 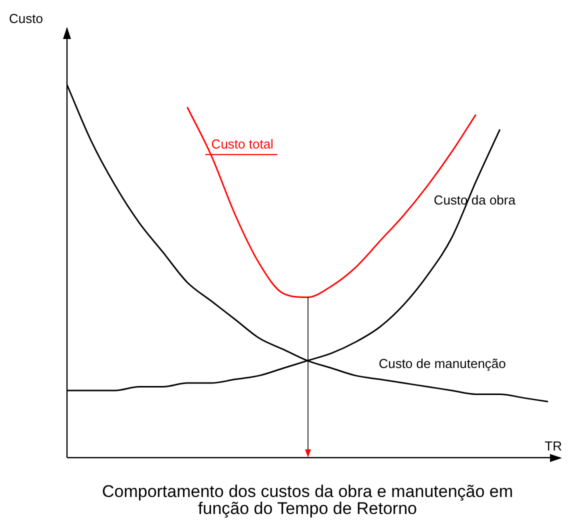 I want to click on y-axis-title: Custo, so click(x=26, y=18).